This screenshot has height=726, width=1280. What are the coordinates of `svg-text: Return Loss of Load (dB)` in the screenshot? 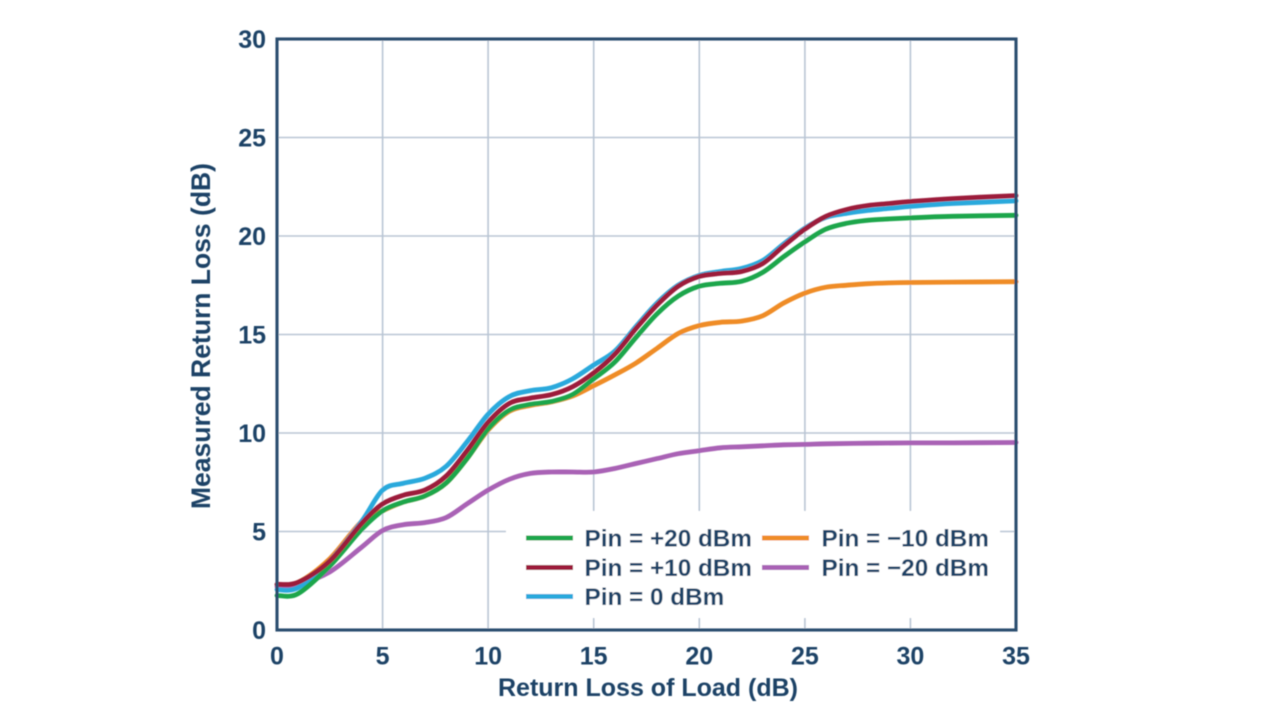 It's located at (648, 688).